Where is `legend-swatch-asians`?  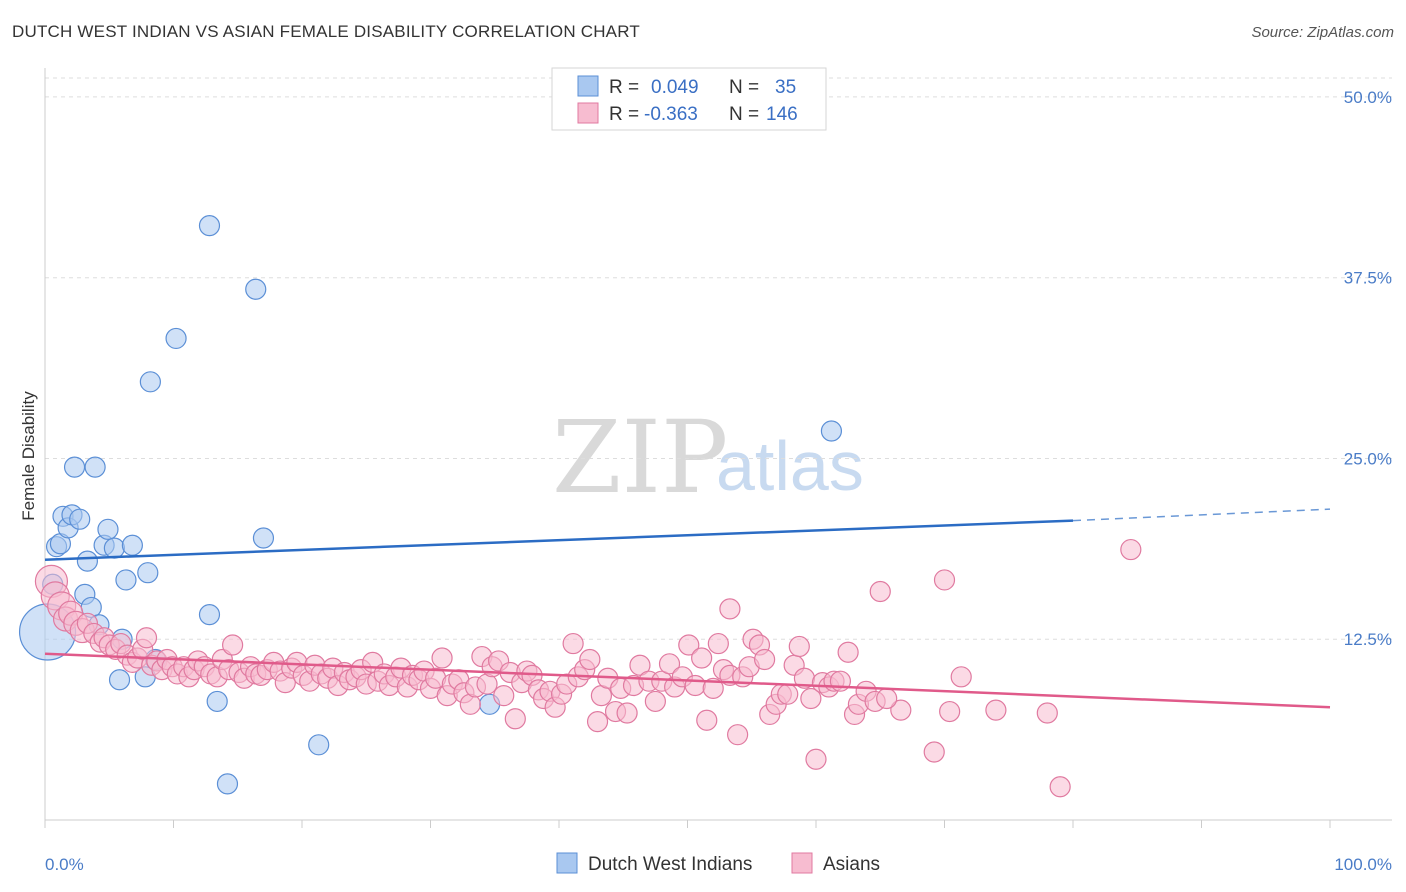 legend-swatch-asians is located at coordinates (588, 113).